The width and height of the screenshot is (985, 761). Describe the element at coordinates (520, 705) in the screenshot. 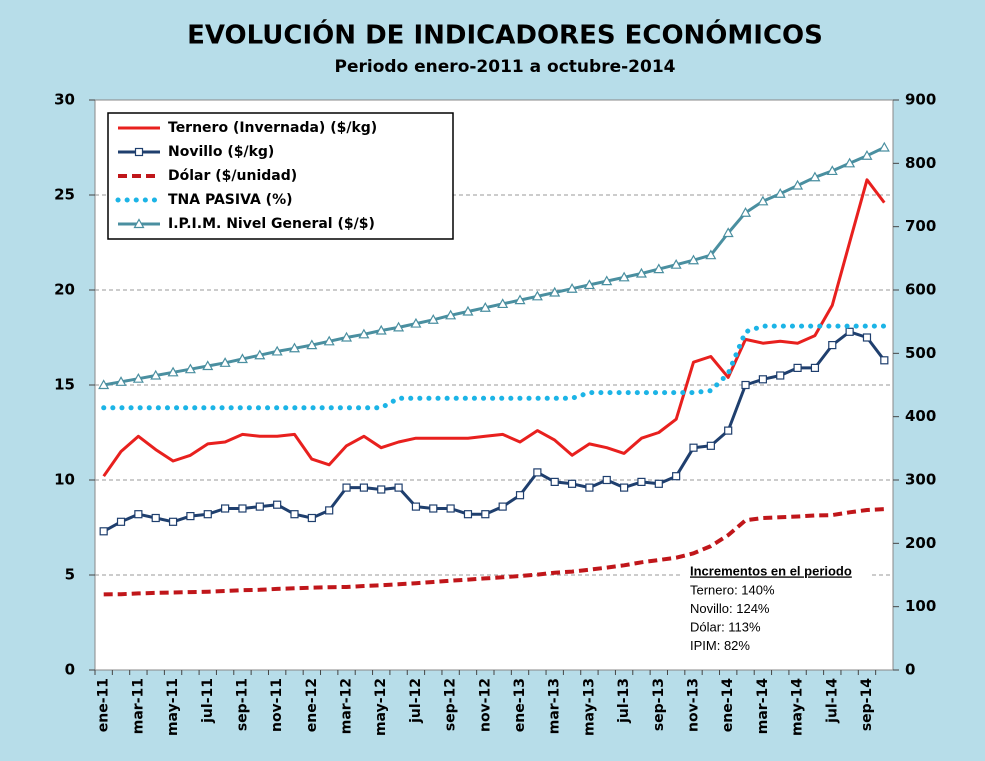

I see `x-tick-label: ene-13` at that location.